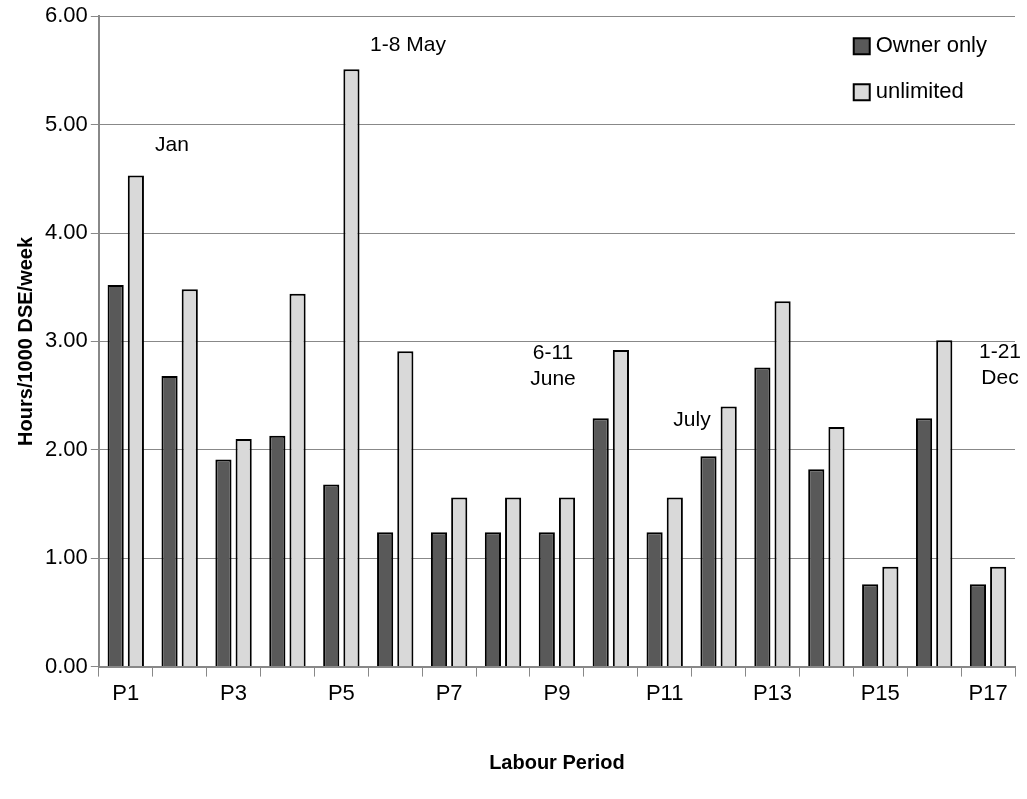 Image resolution: width=1027 pixels, height=799 pixels. What do you see at coordinates (919, 91) in the screenshot?
I see `legend-label: unlimited` at bounding box center [919, 91].